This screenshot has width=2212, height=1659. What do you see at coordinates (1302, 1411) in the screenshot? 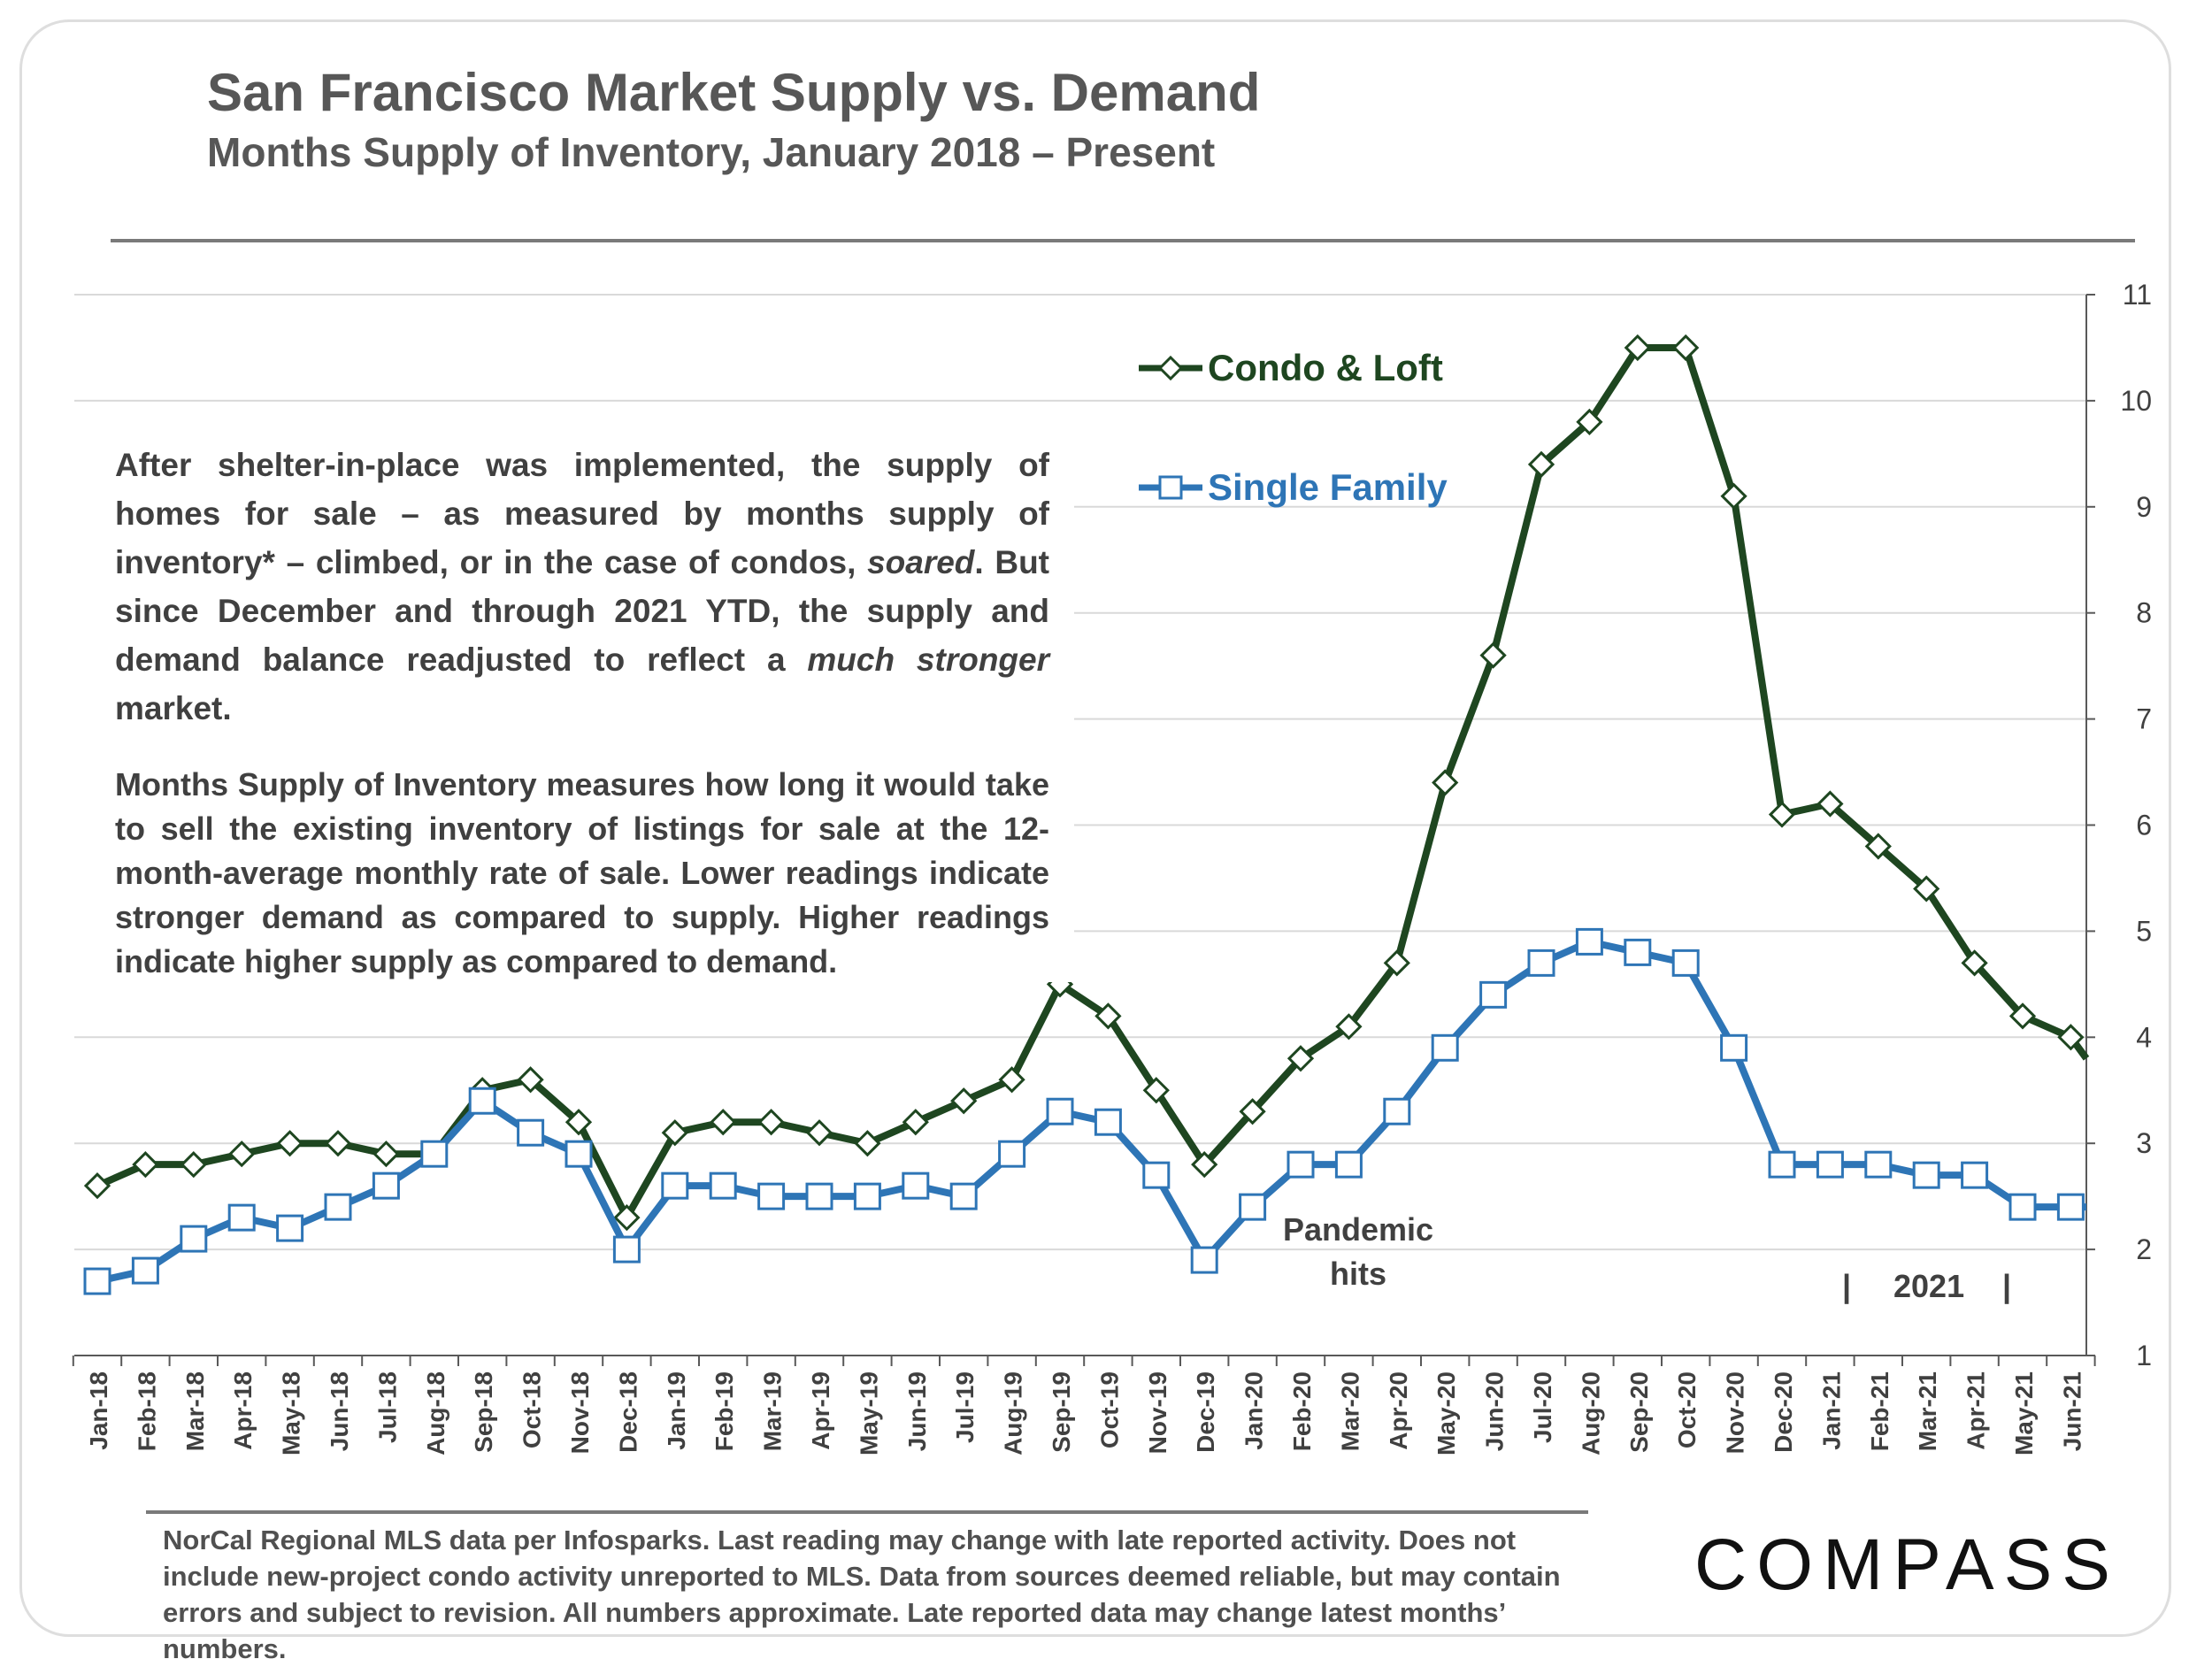
I see `x-tick-label: Feb-20` at bounding box center [1302, 1411].